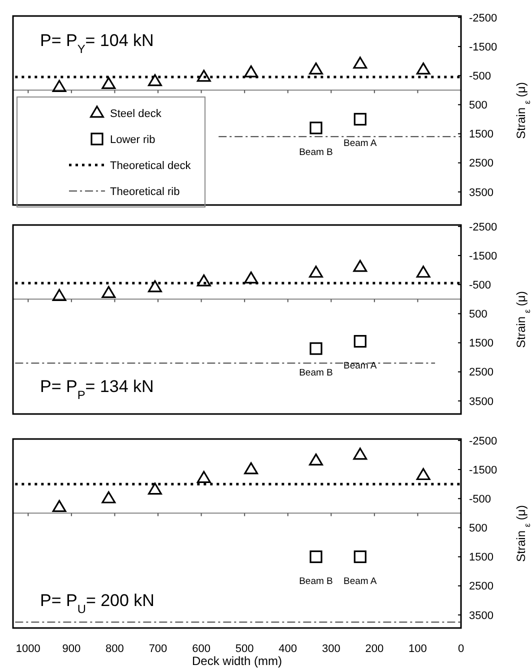  I want to click on annotation: P= P$_{P}$= 134 kN, so click(97, 389).